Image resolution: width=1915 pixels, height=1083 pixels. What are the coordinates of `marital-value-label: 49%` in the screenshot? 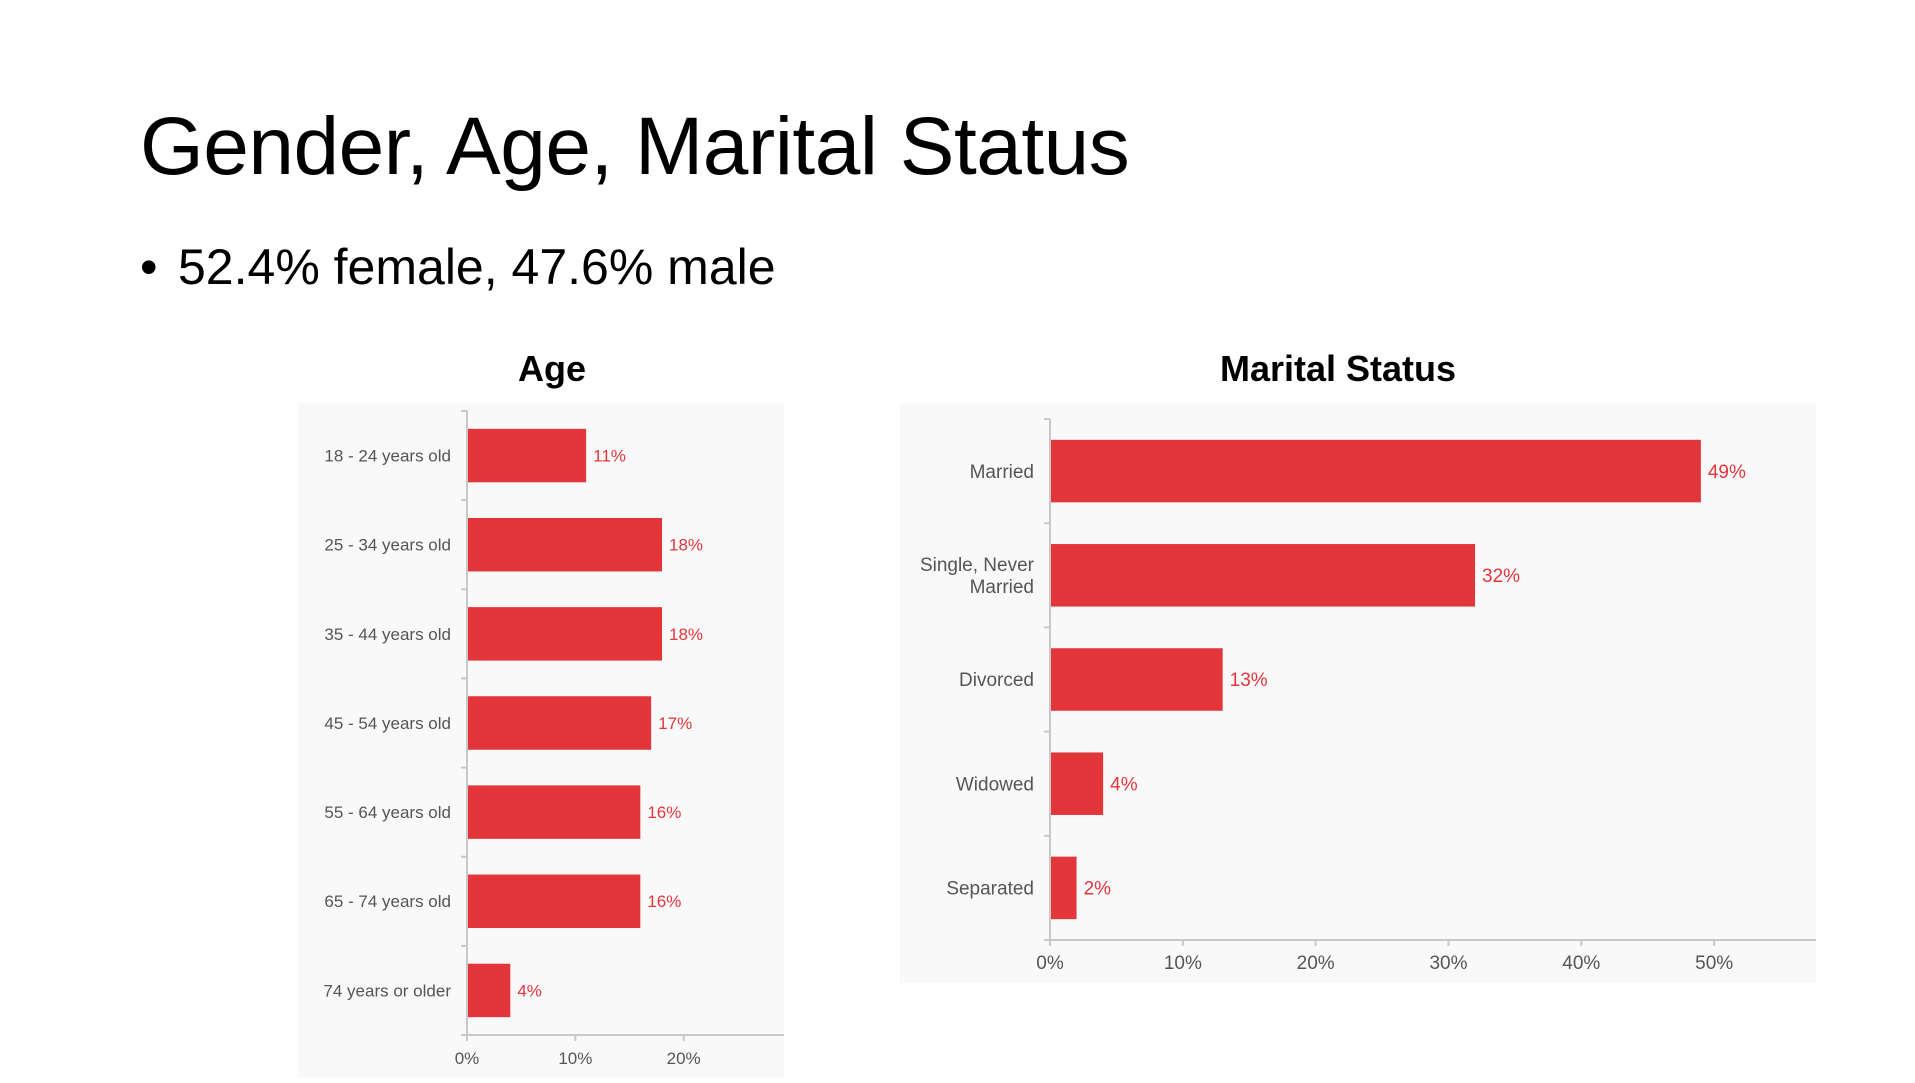 It's located at (1727, 472).